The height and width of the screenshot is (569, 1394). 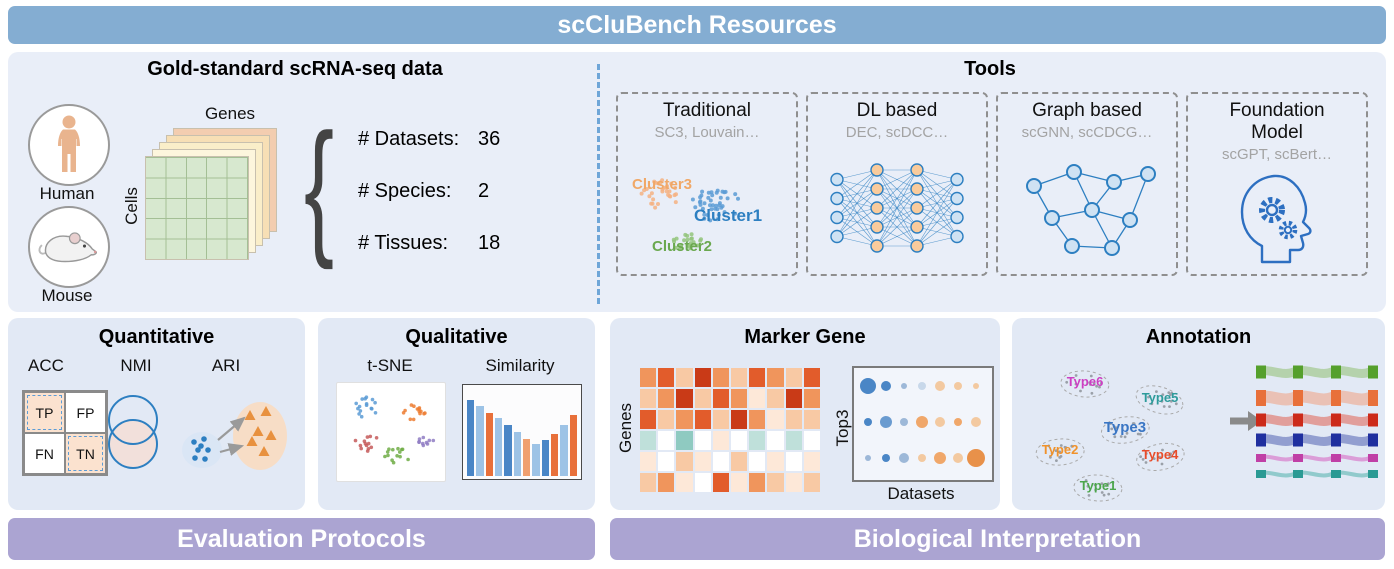 What do you see at coordinates (990, 69) in the screenshot?
I see `tools-title: Tools` at bounding box center [990, 69].